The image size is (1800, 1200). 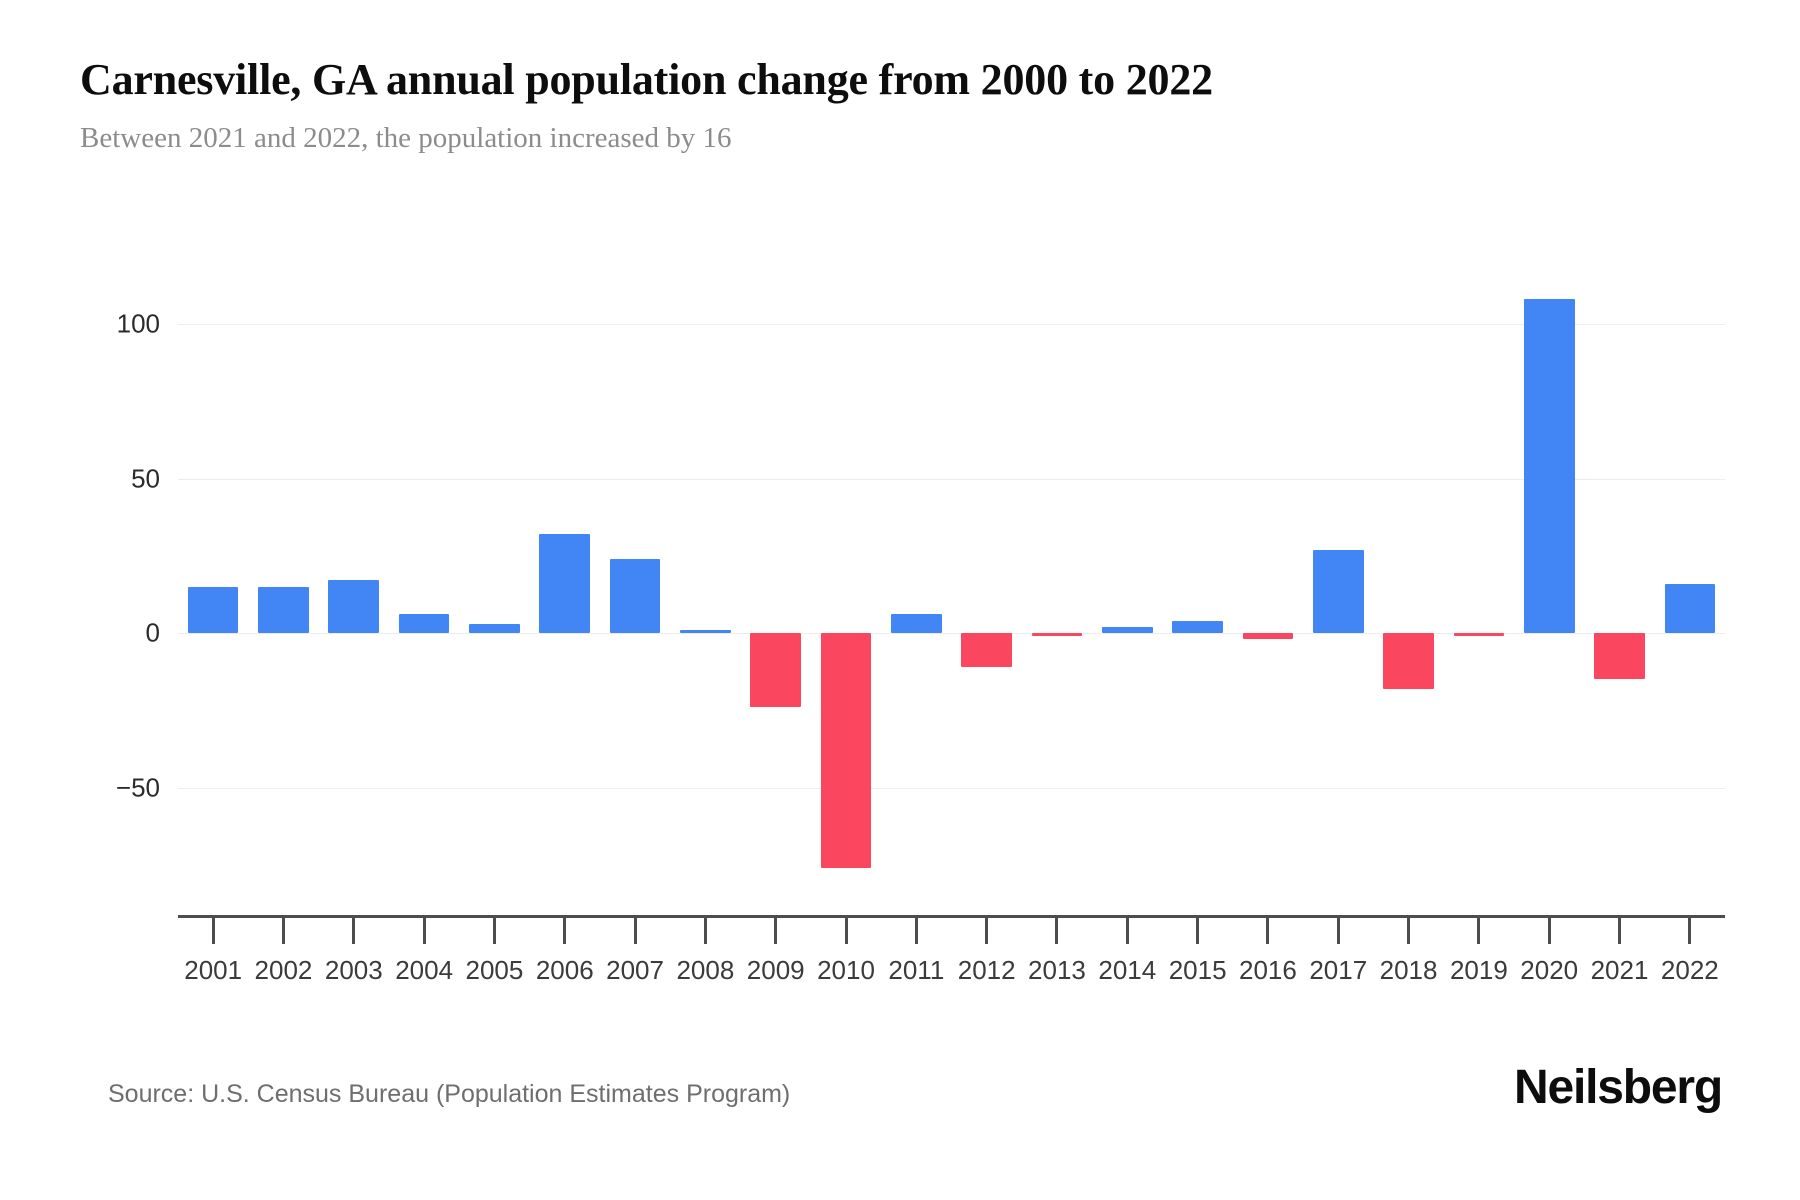 I want to click on bar-2019, so click(x=1479, y=635).